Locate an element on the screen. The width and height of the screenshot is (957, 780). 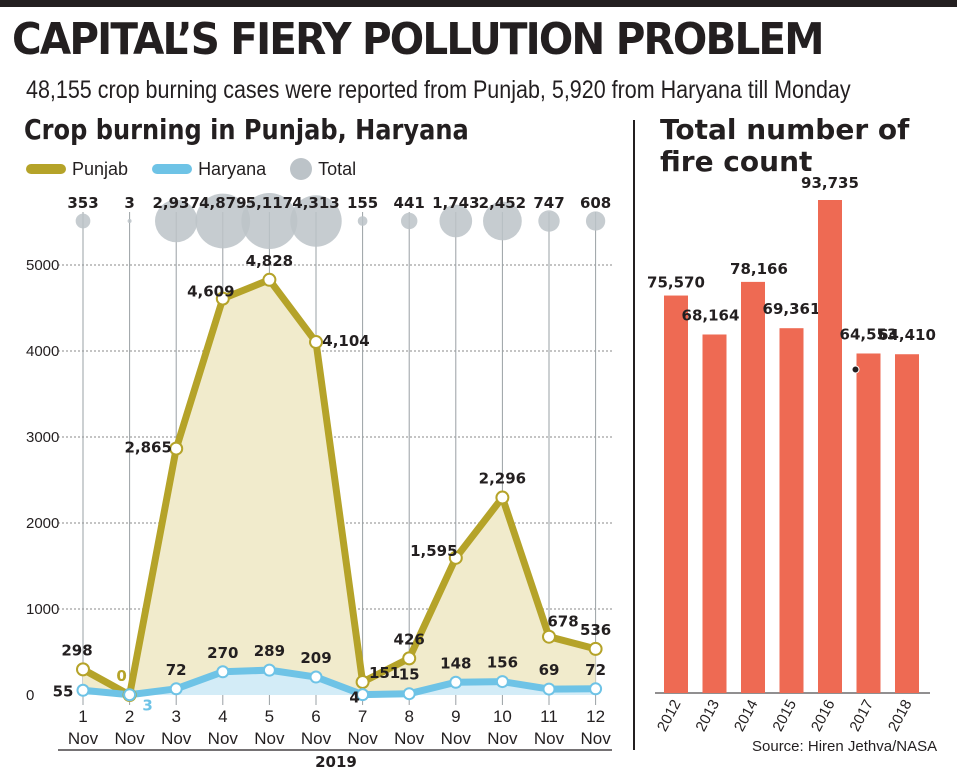
y-tick-label: 4000 is located at coordinates (42, 351).